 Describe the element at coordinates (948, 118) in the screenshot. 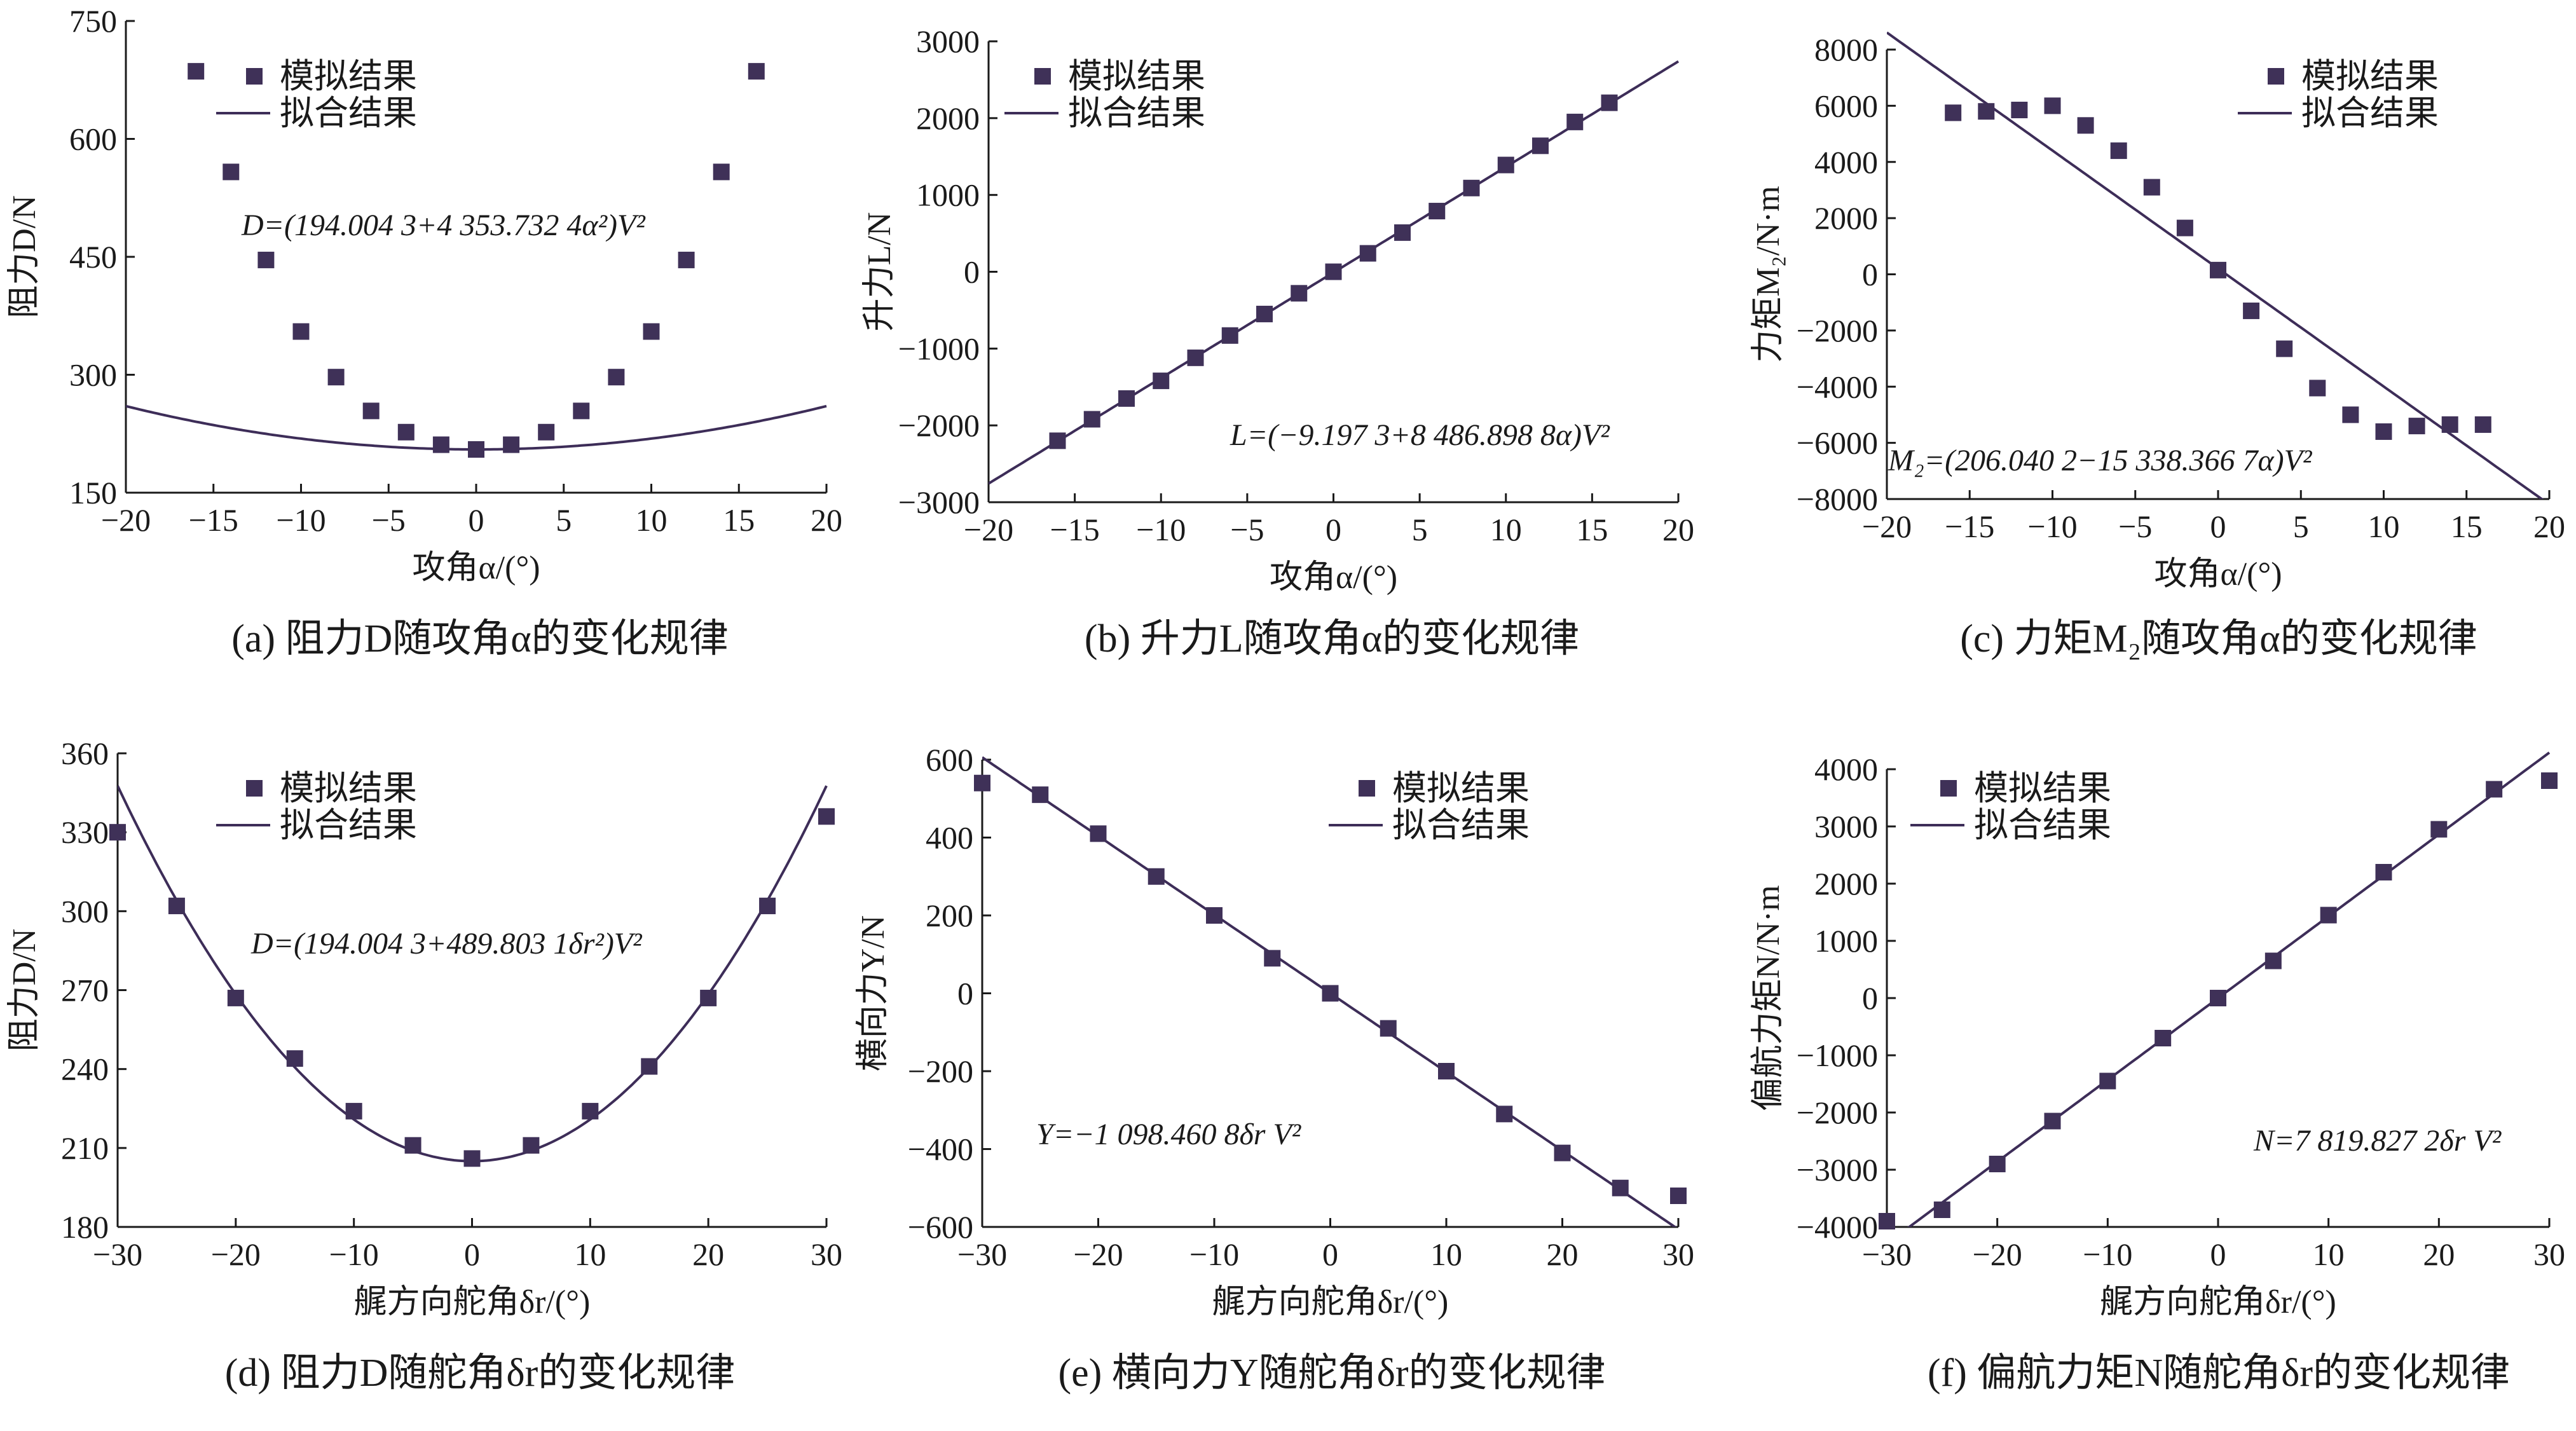

I see `y-tick-label: 2000` at that location.